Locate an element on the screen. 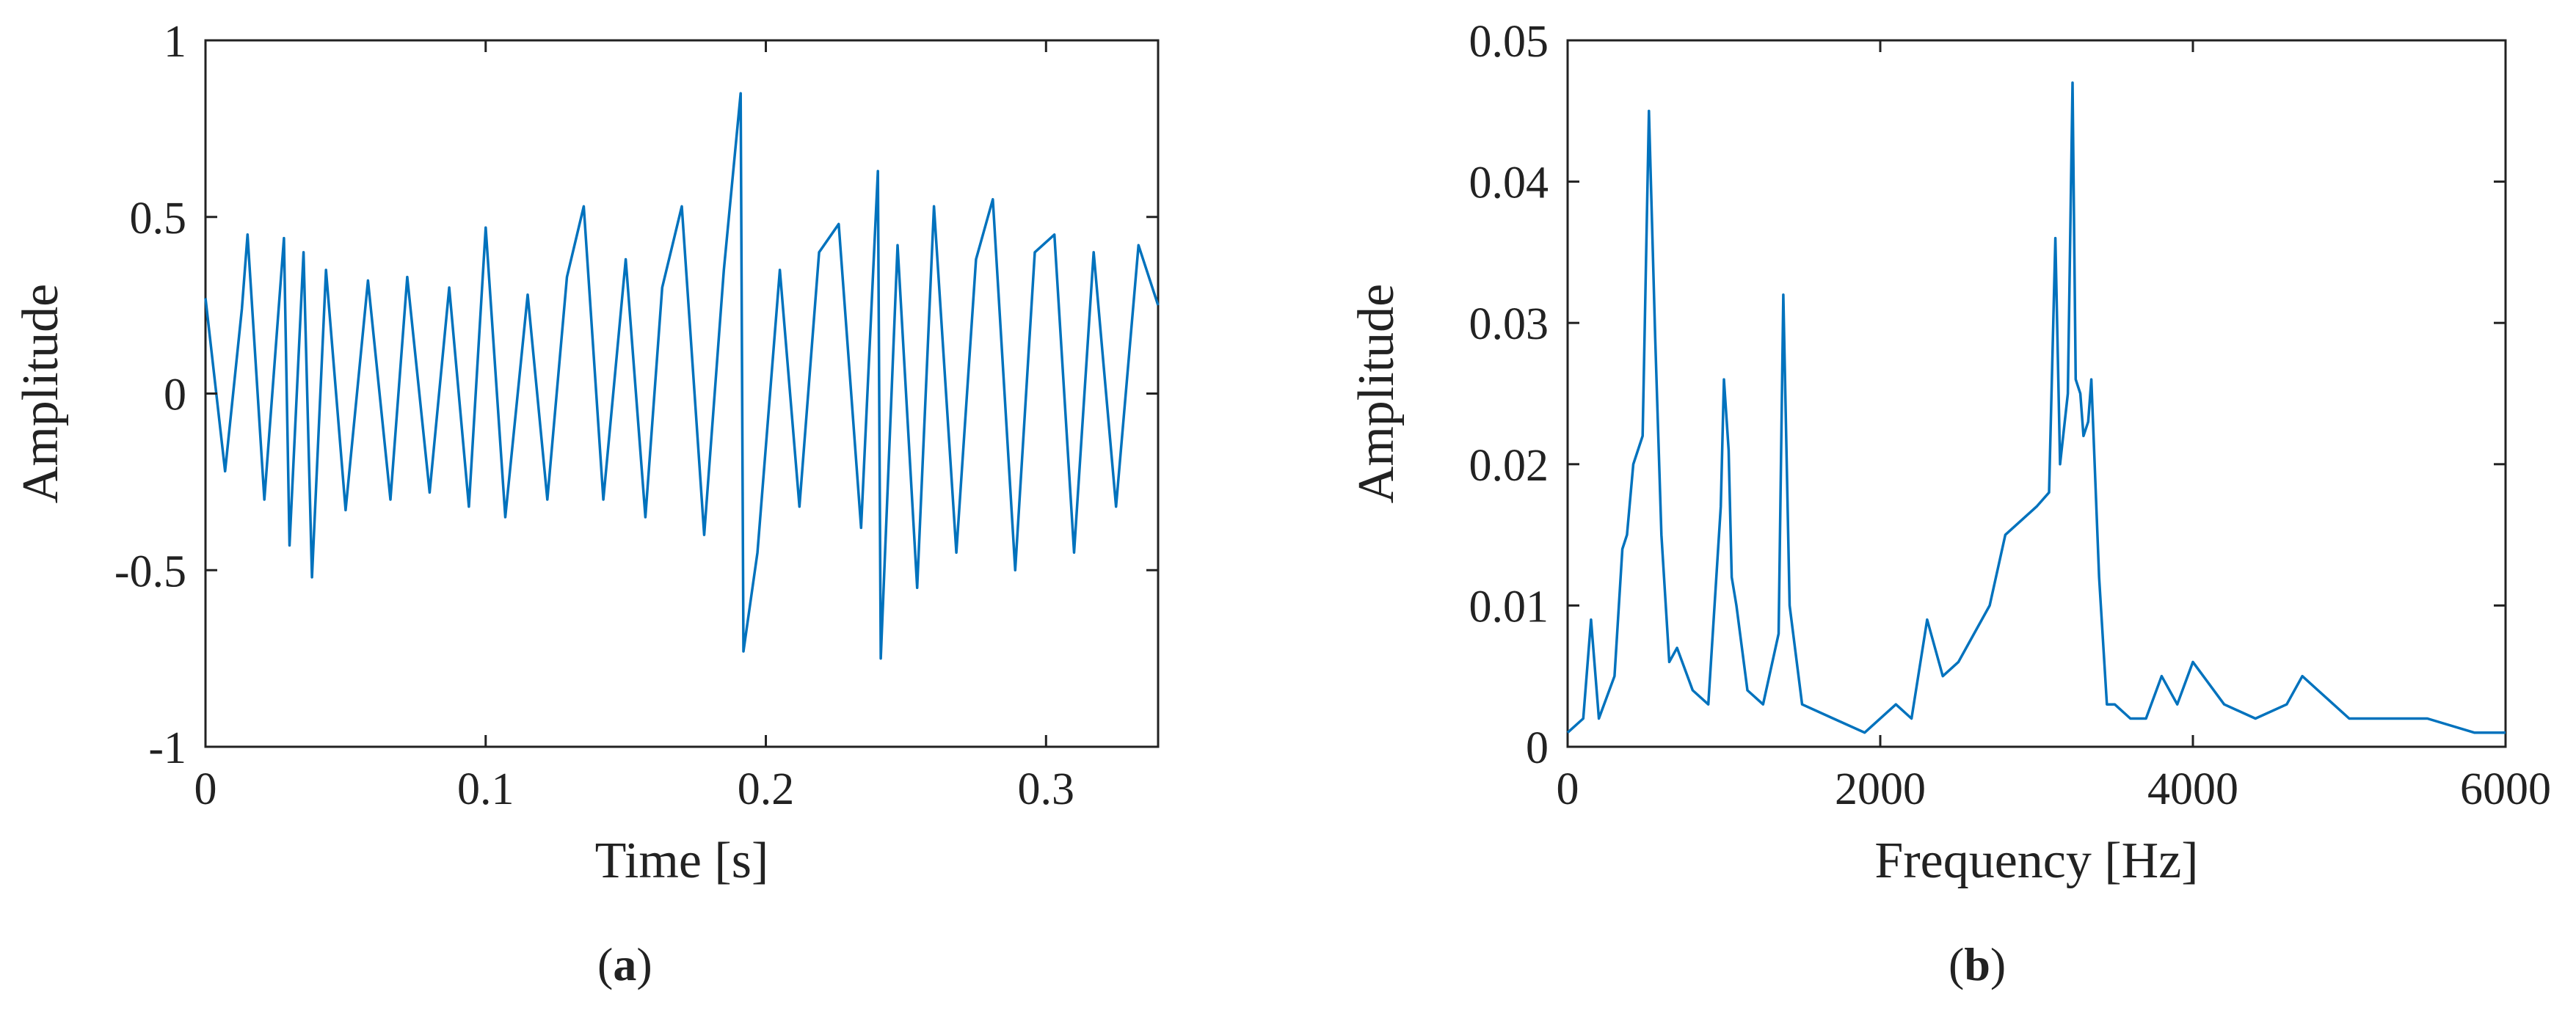  panel-a-caption: (a) is located at coordinates (624, 964).